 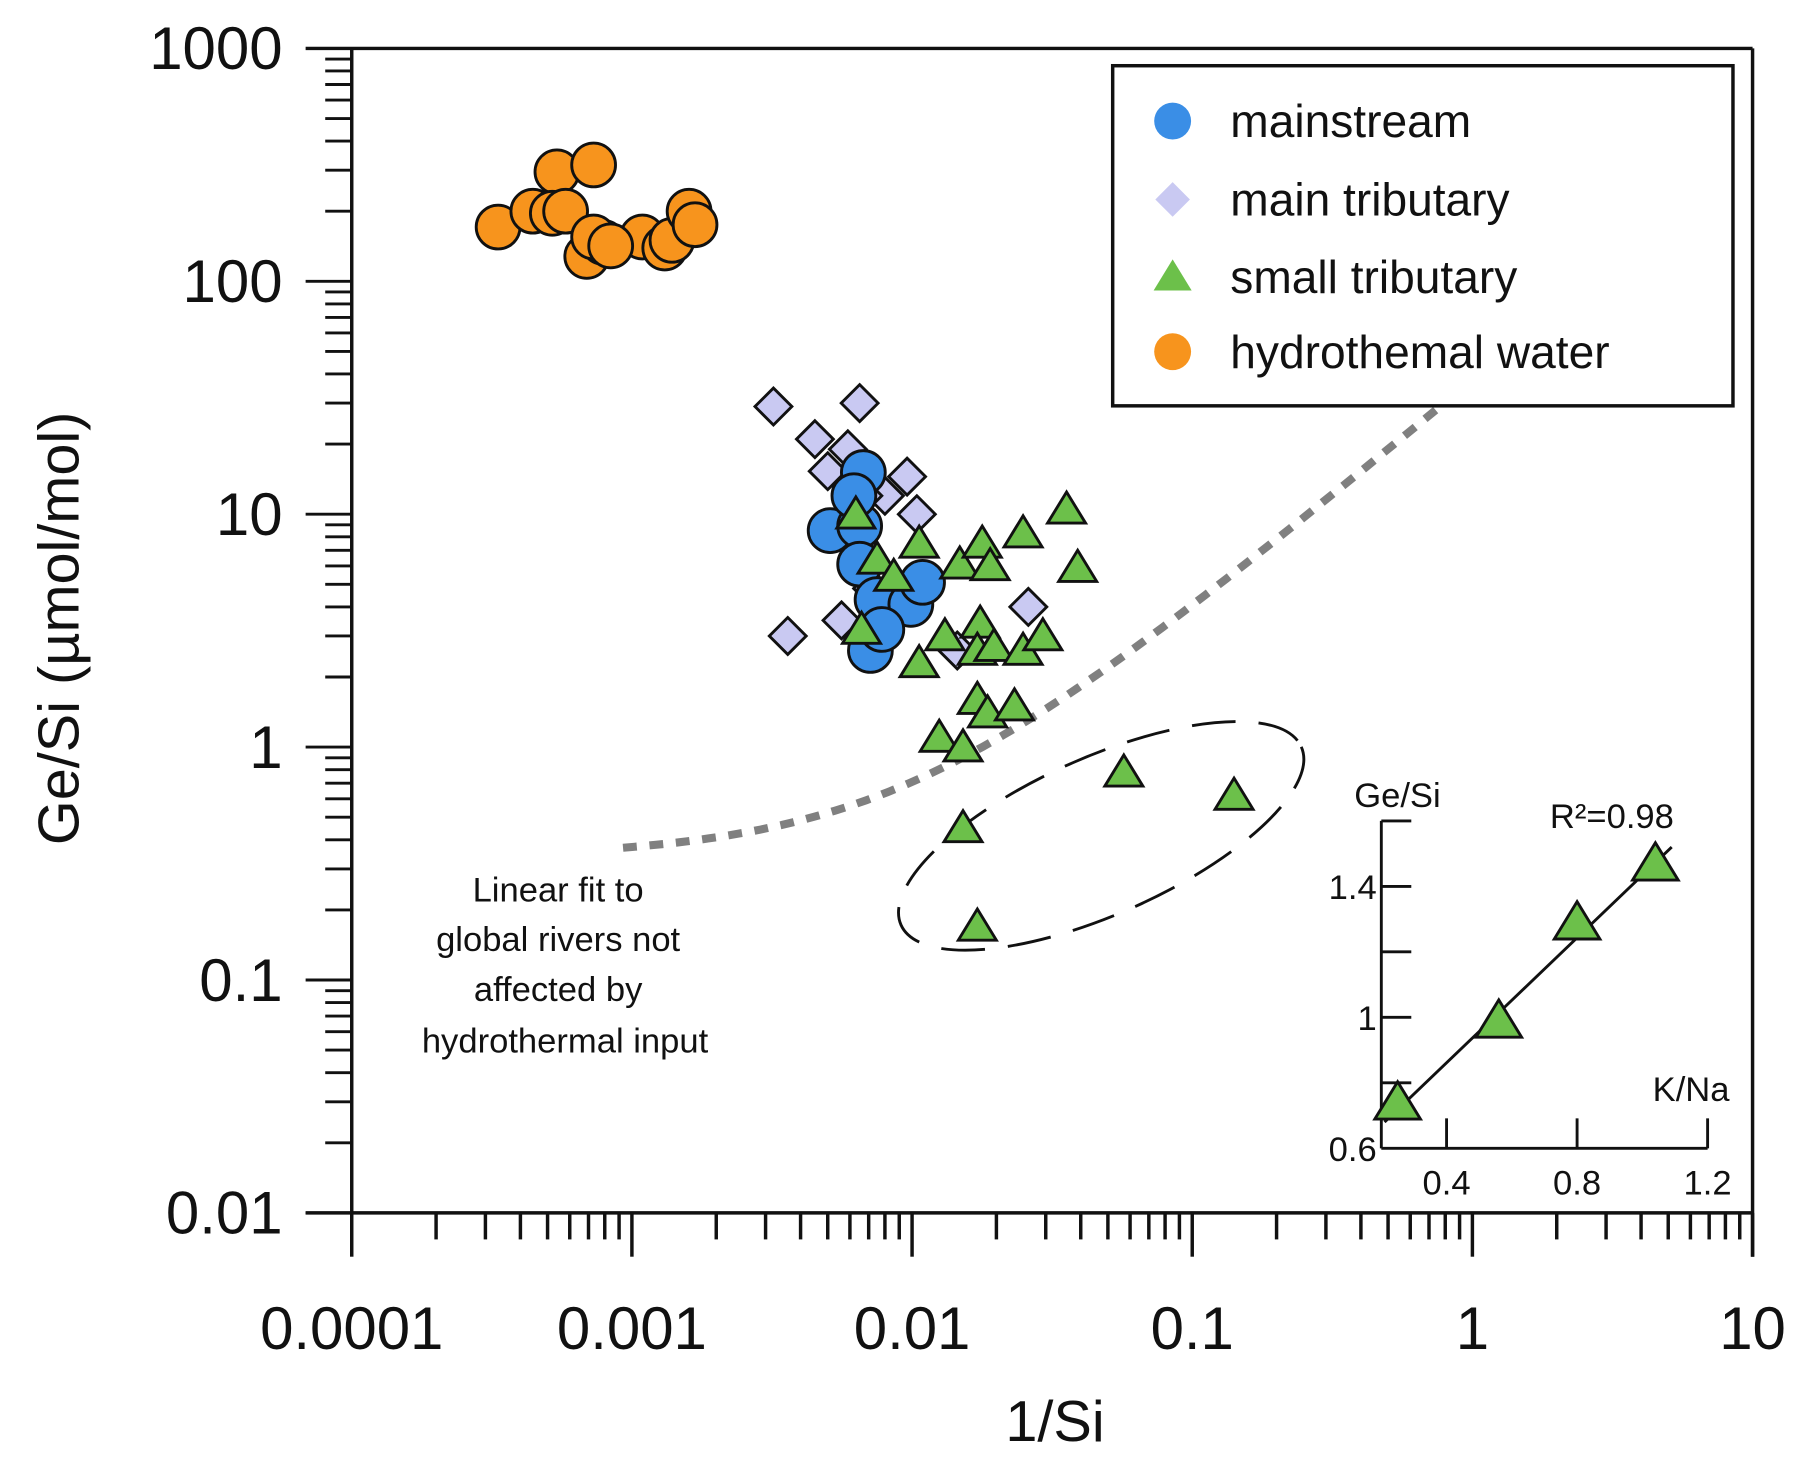 What do you see at coordinates (1172, 275) in the screenshot?
I see `legend-marker-small-tributary` at bounding box center [1172, 275].